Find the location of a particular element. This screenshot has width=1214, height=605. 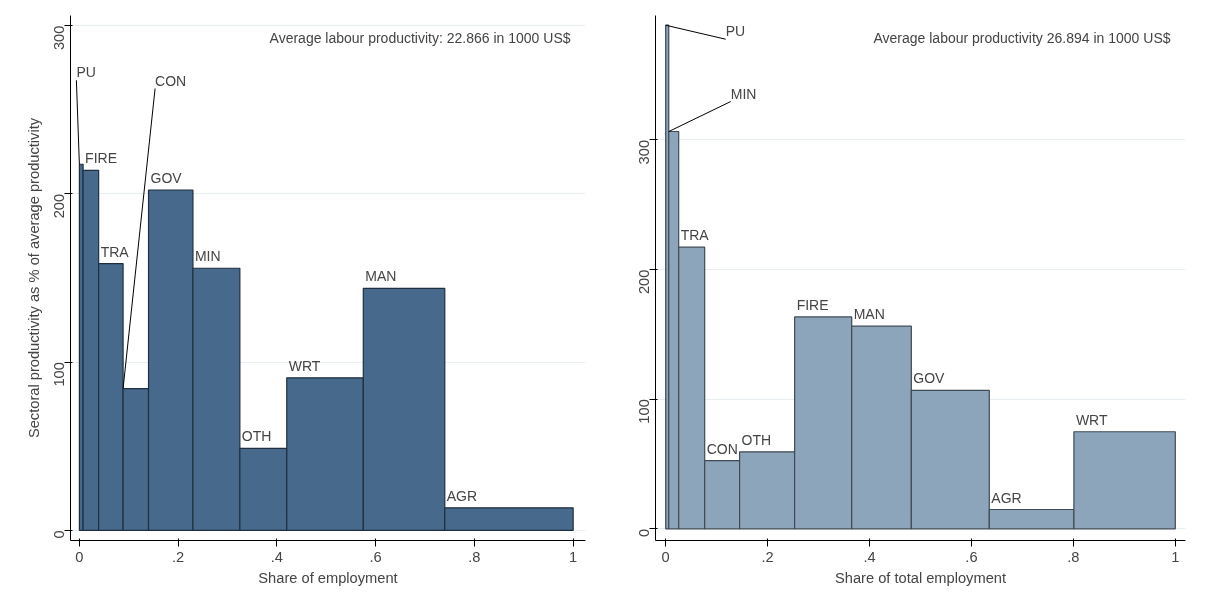

x-axis-title: Share of employment is located at coordinates (328, 577).